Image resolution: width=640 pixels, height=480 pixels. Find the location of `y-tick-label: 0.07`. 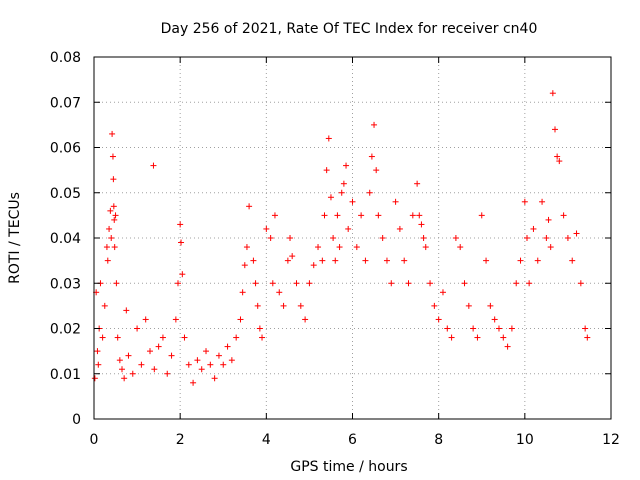

y-tick-label: 0.07 is located at coordinates (65, 103).